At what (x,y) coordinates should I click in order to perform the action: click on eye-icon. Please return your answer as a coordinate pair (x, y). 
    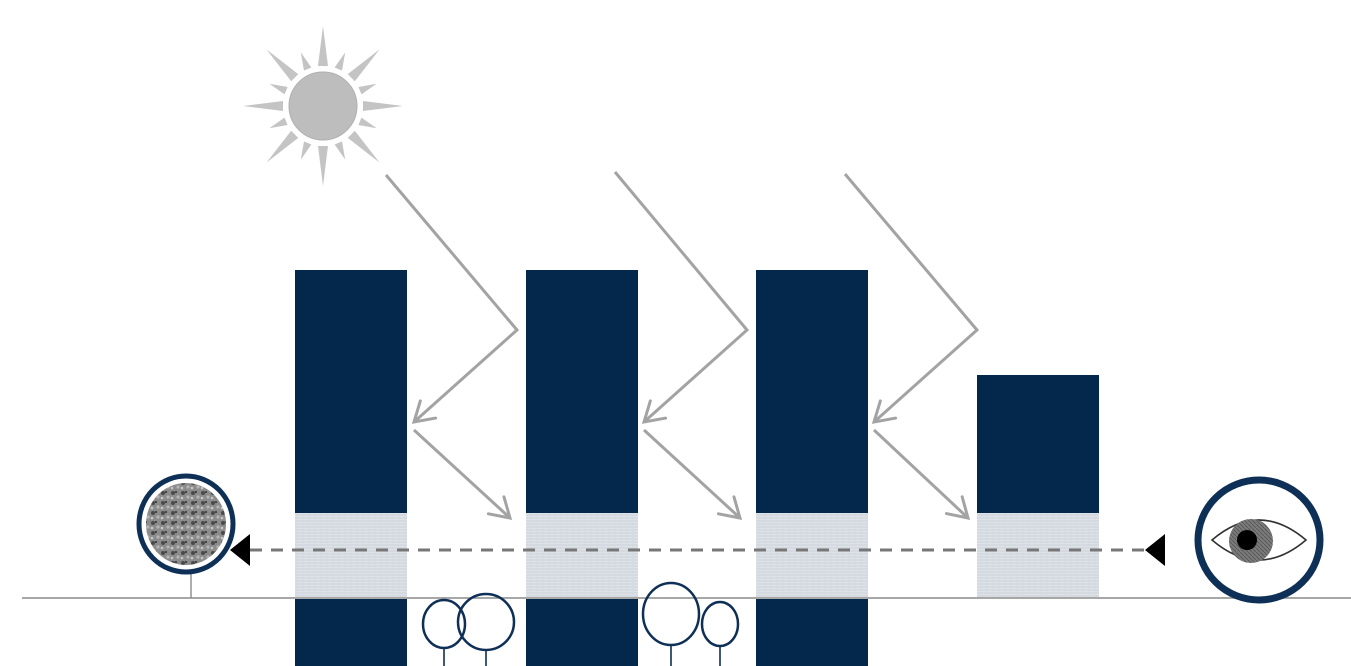
    Looking at the image, I should click on (1259, 540).